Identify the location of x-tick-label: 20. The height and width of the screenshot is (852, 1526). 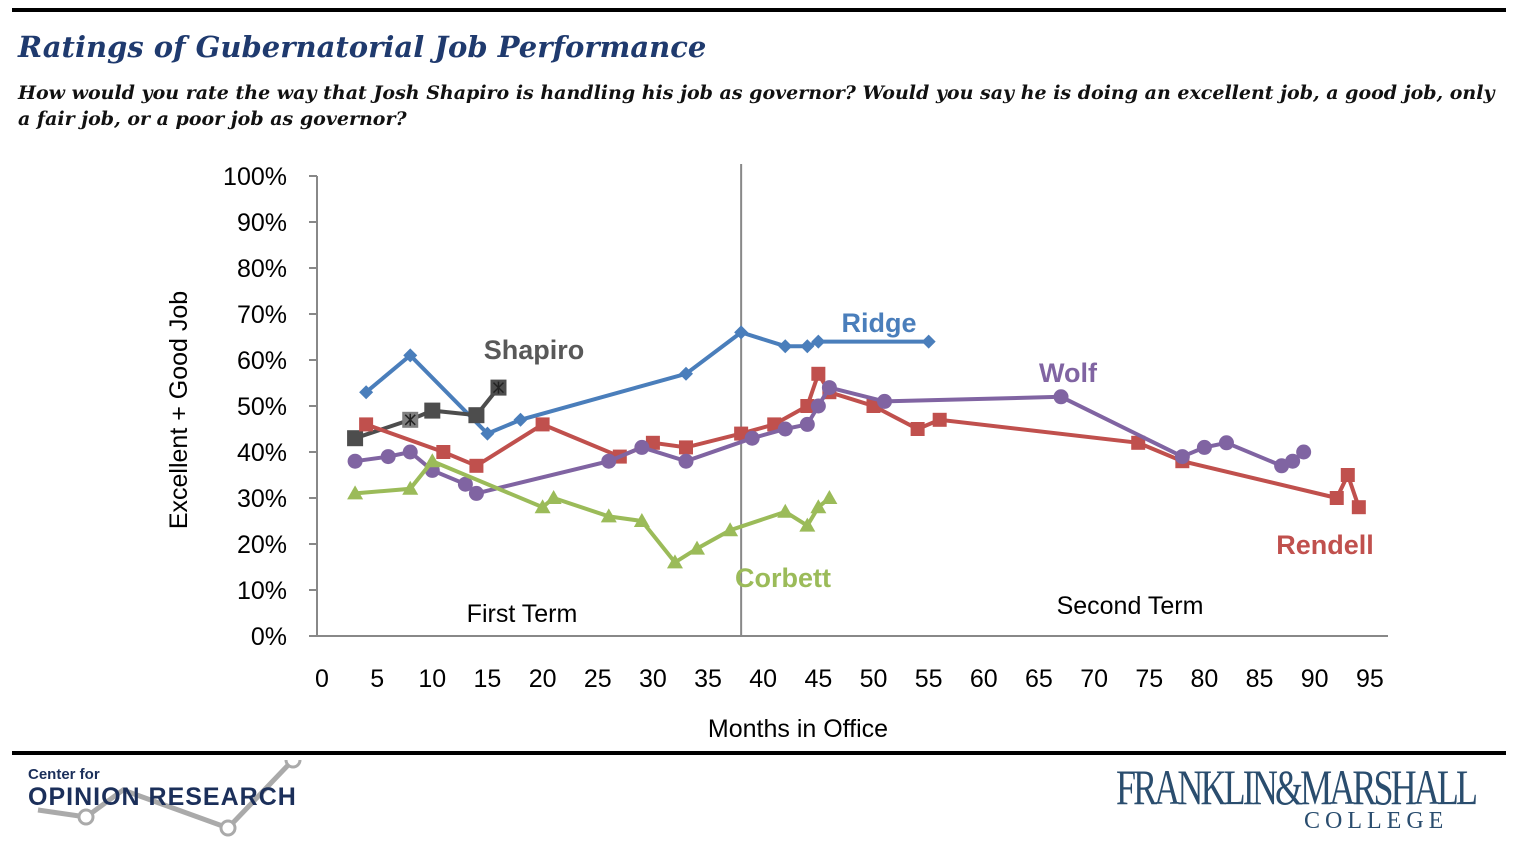
(543, 679).